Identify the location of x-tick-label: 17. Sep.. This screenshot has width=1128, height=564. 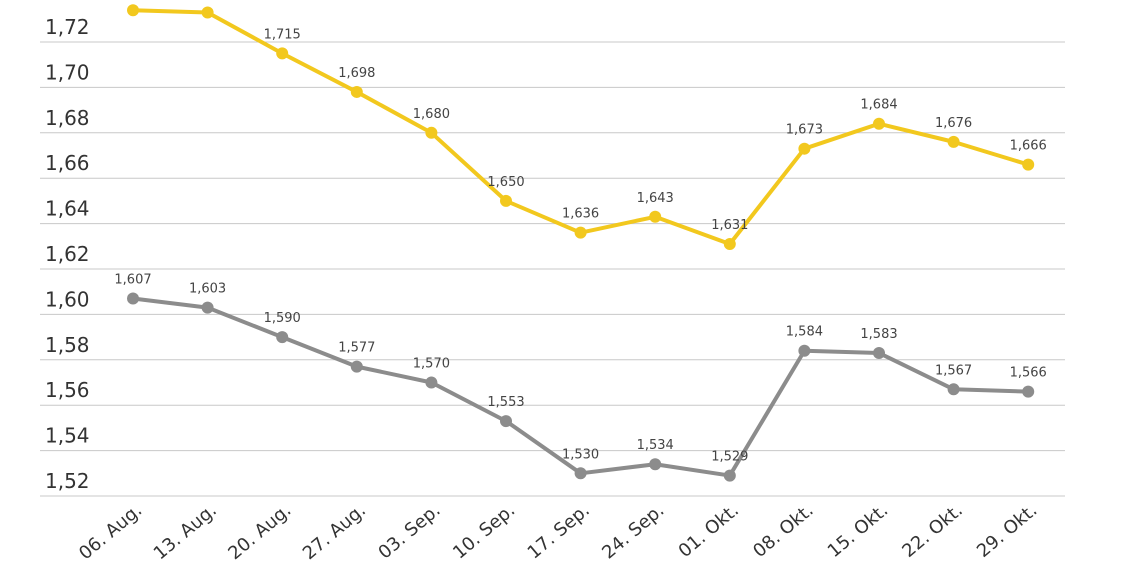
(559, 532).